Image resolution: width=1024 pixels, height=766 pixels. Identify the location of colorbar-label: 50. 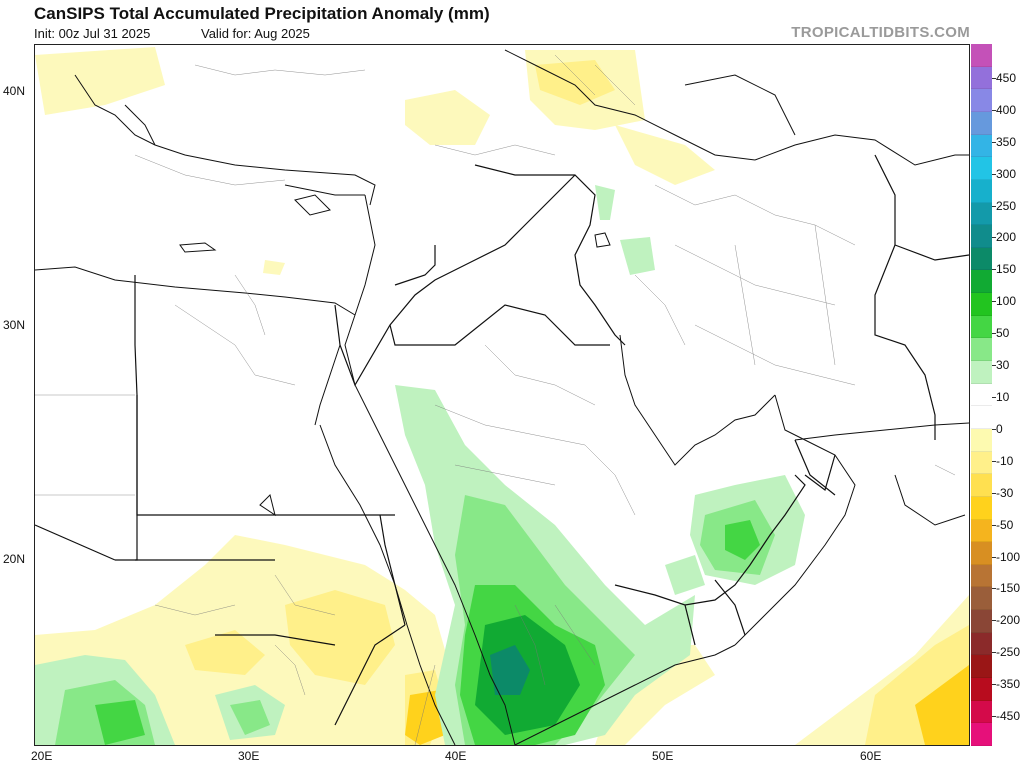
(1003, 333).